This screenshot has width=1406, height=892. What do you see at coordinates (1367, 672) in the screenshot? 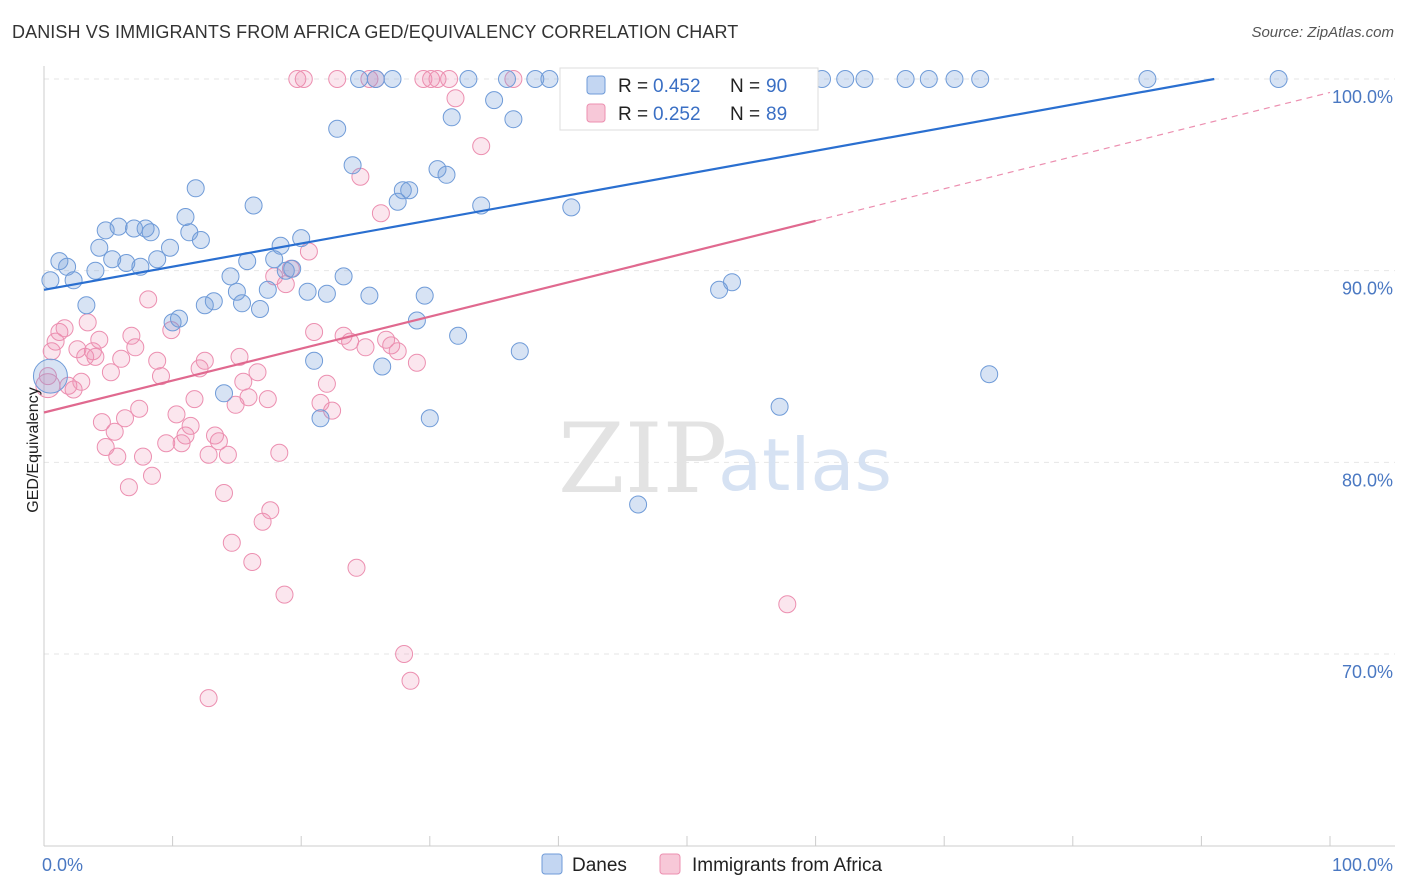
I see `y-tick-label-3: 70.0%` at bounding box center [1367, 672].